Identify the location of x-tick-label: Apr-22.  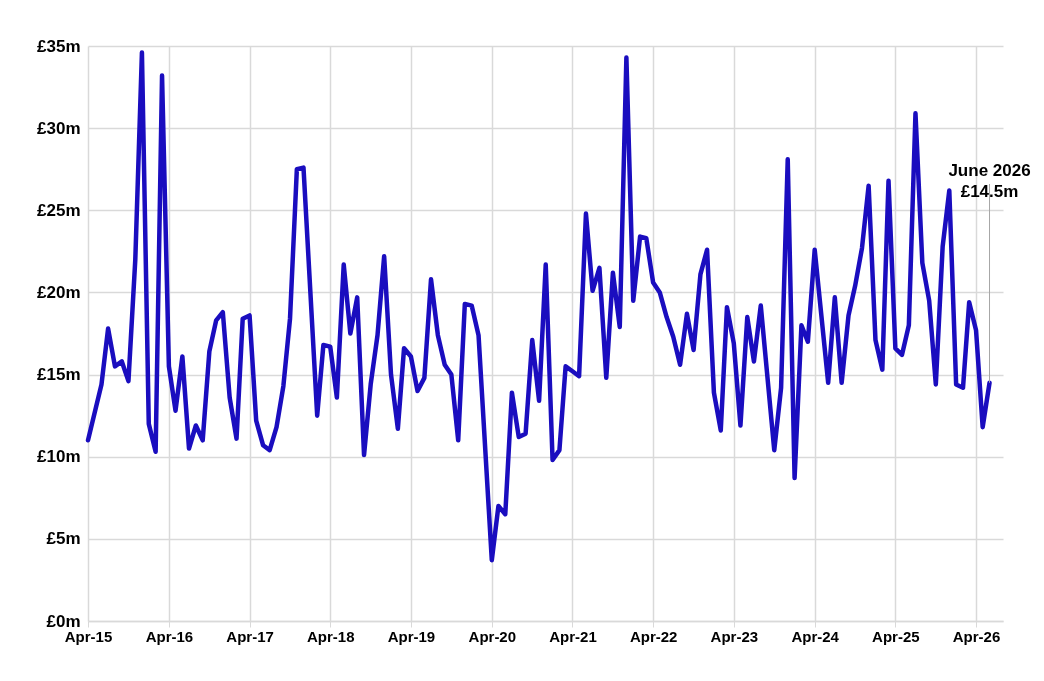
(653, 636).